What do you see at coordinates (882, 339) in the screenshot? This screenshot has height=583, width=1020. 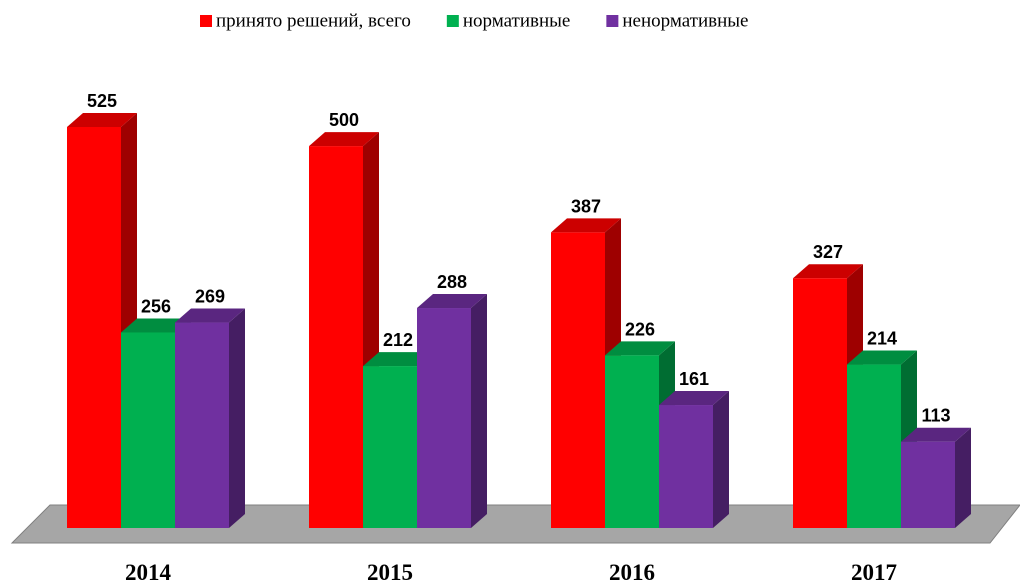 I see `value-label: 214` at bounding box center [882, 339].